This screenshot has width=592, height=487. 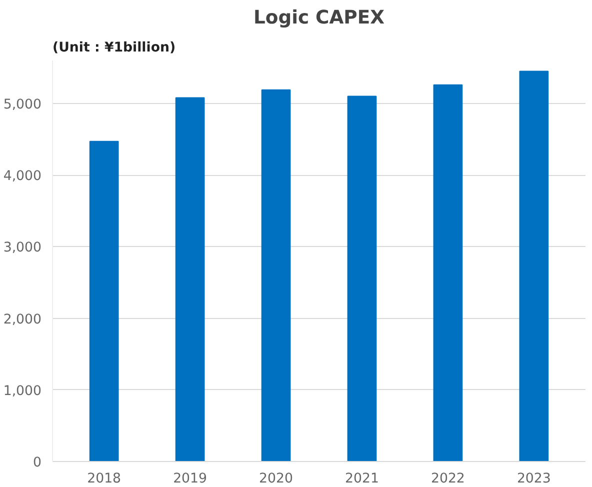 What do you see at coordinates (22, 391) in the screenshot?
I see `y-tick-label: 1,000` at bounding box center [22, 391].